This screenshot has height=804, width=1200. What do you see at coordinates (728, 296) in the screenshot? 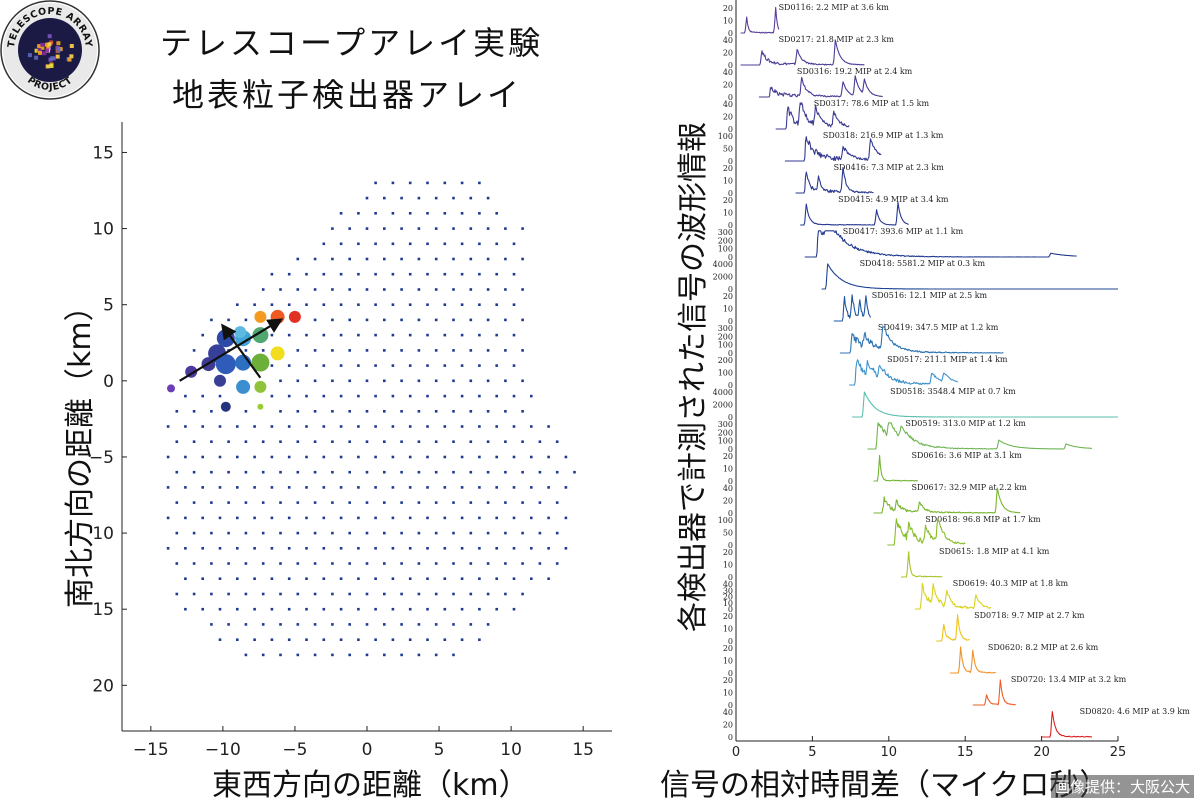
I see `waveform-y-tick-label: 20` at bounding box center [728, 296].